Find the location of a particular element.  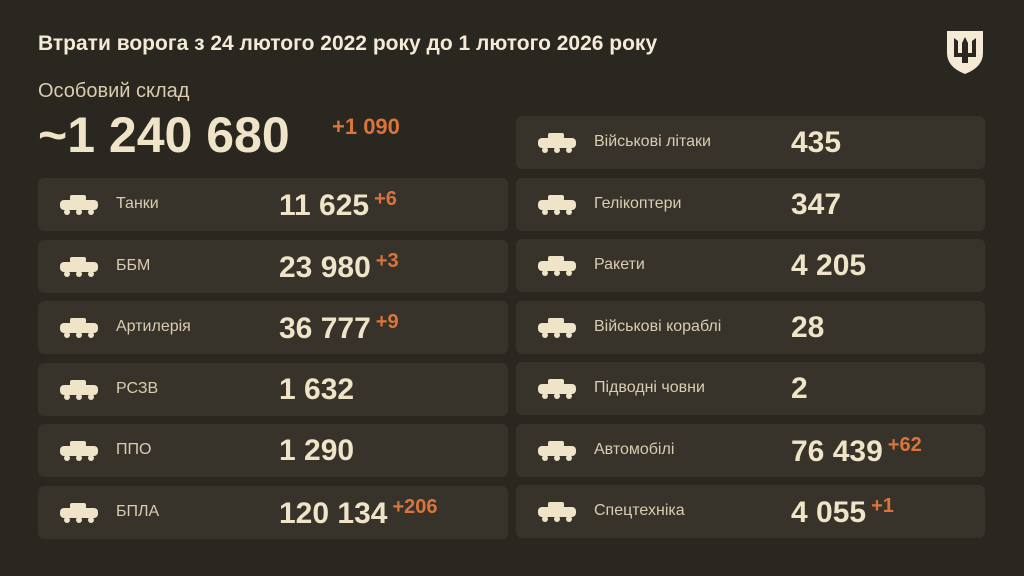

stat-card: Танки 11 625 +6 is located at coordinates (273, 204).